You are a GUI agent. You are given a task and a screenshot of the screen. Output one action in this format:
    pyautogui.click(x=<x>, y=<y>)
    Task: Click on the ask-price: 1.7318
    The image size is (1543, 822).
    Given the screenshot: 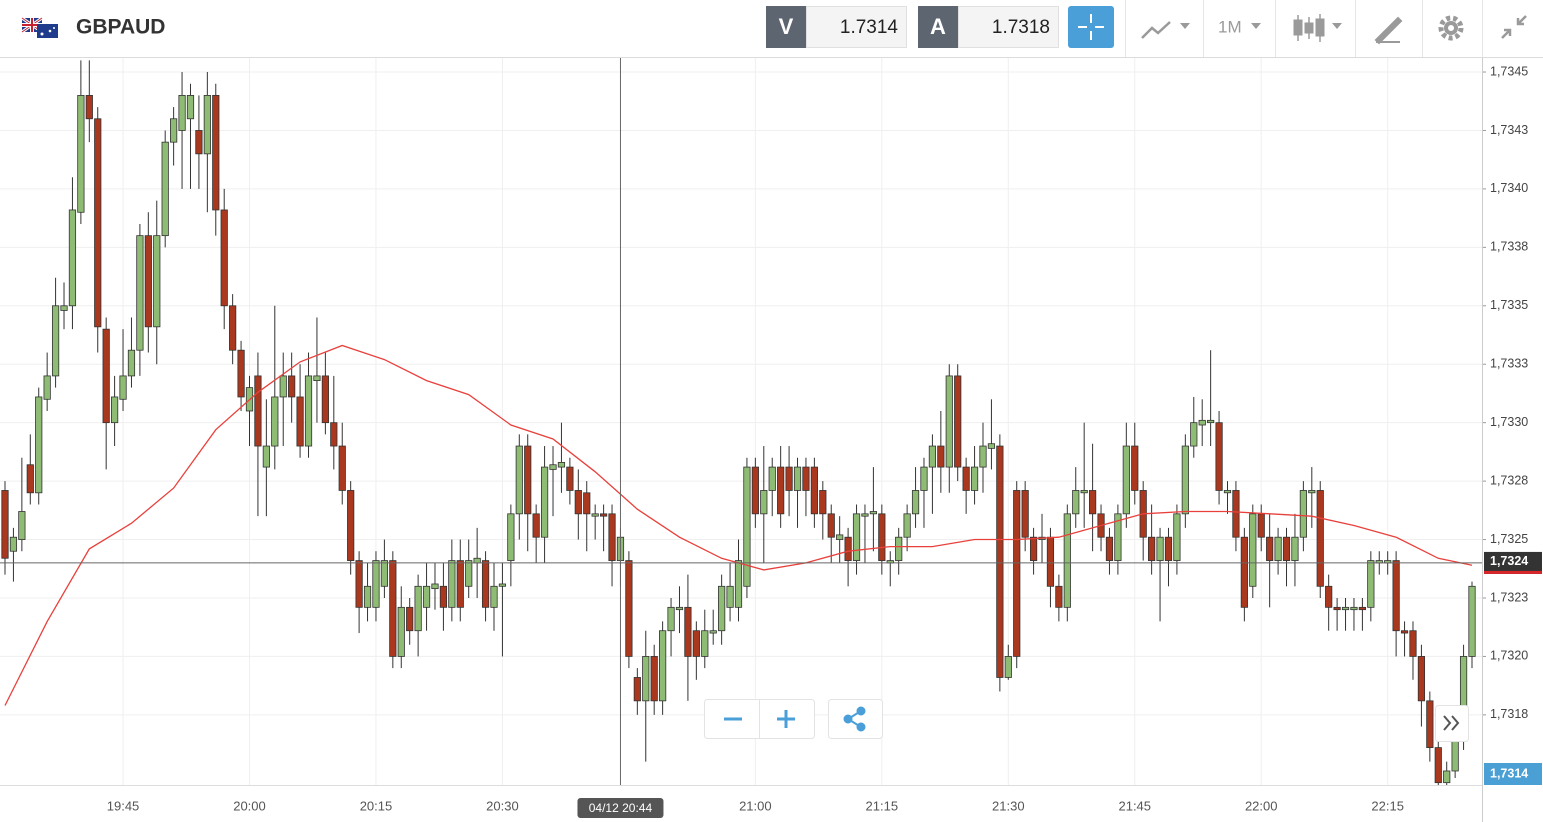 What is the action you would take?
    pyautogui.click(x=1021, y=27)
    